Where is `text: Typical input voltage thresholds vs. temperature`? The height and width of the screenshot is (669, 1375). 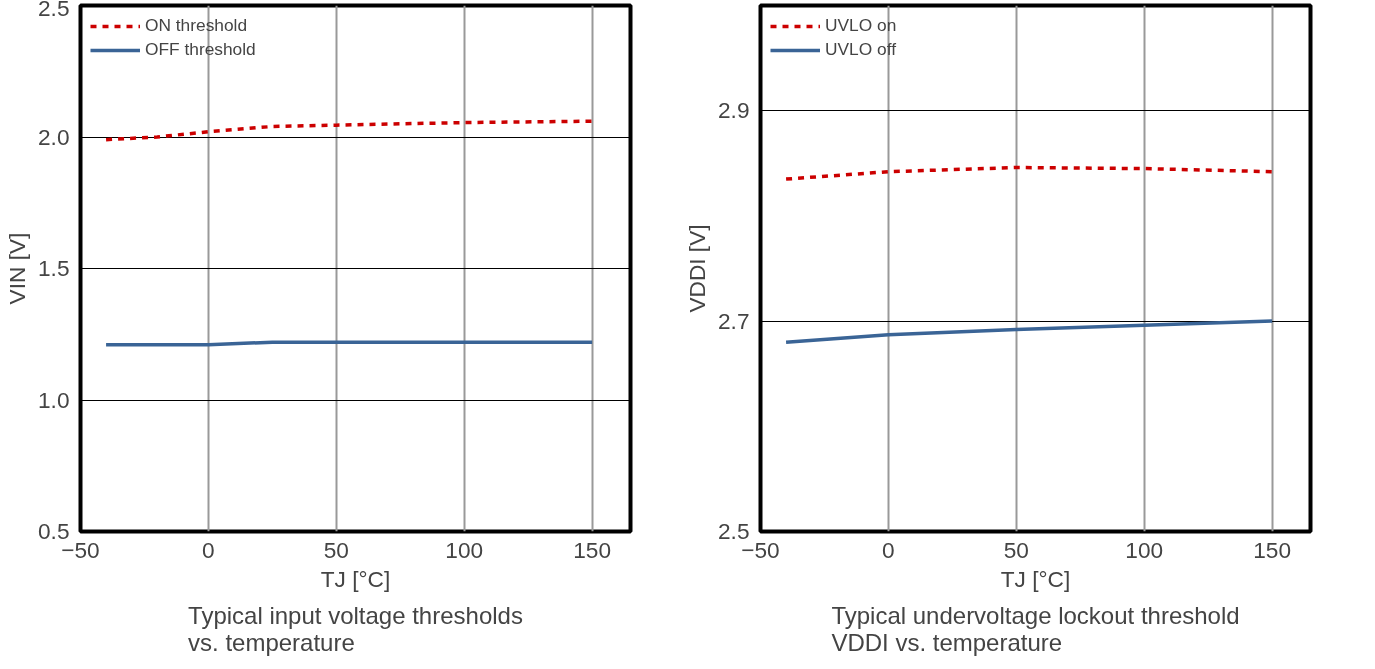 text: Typical input voltage thresholds vs. temperature is located at coordinates (355, 628).